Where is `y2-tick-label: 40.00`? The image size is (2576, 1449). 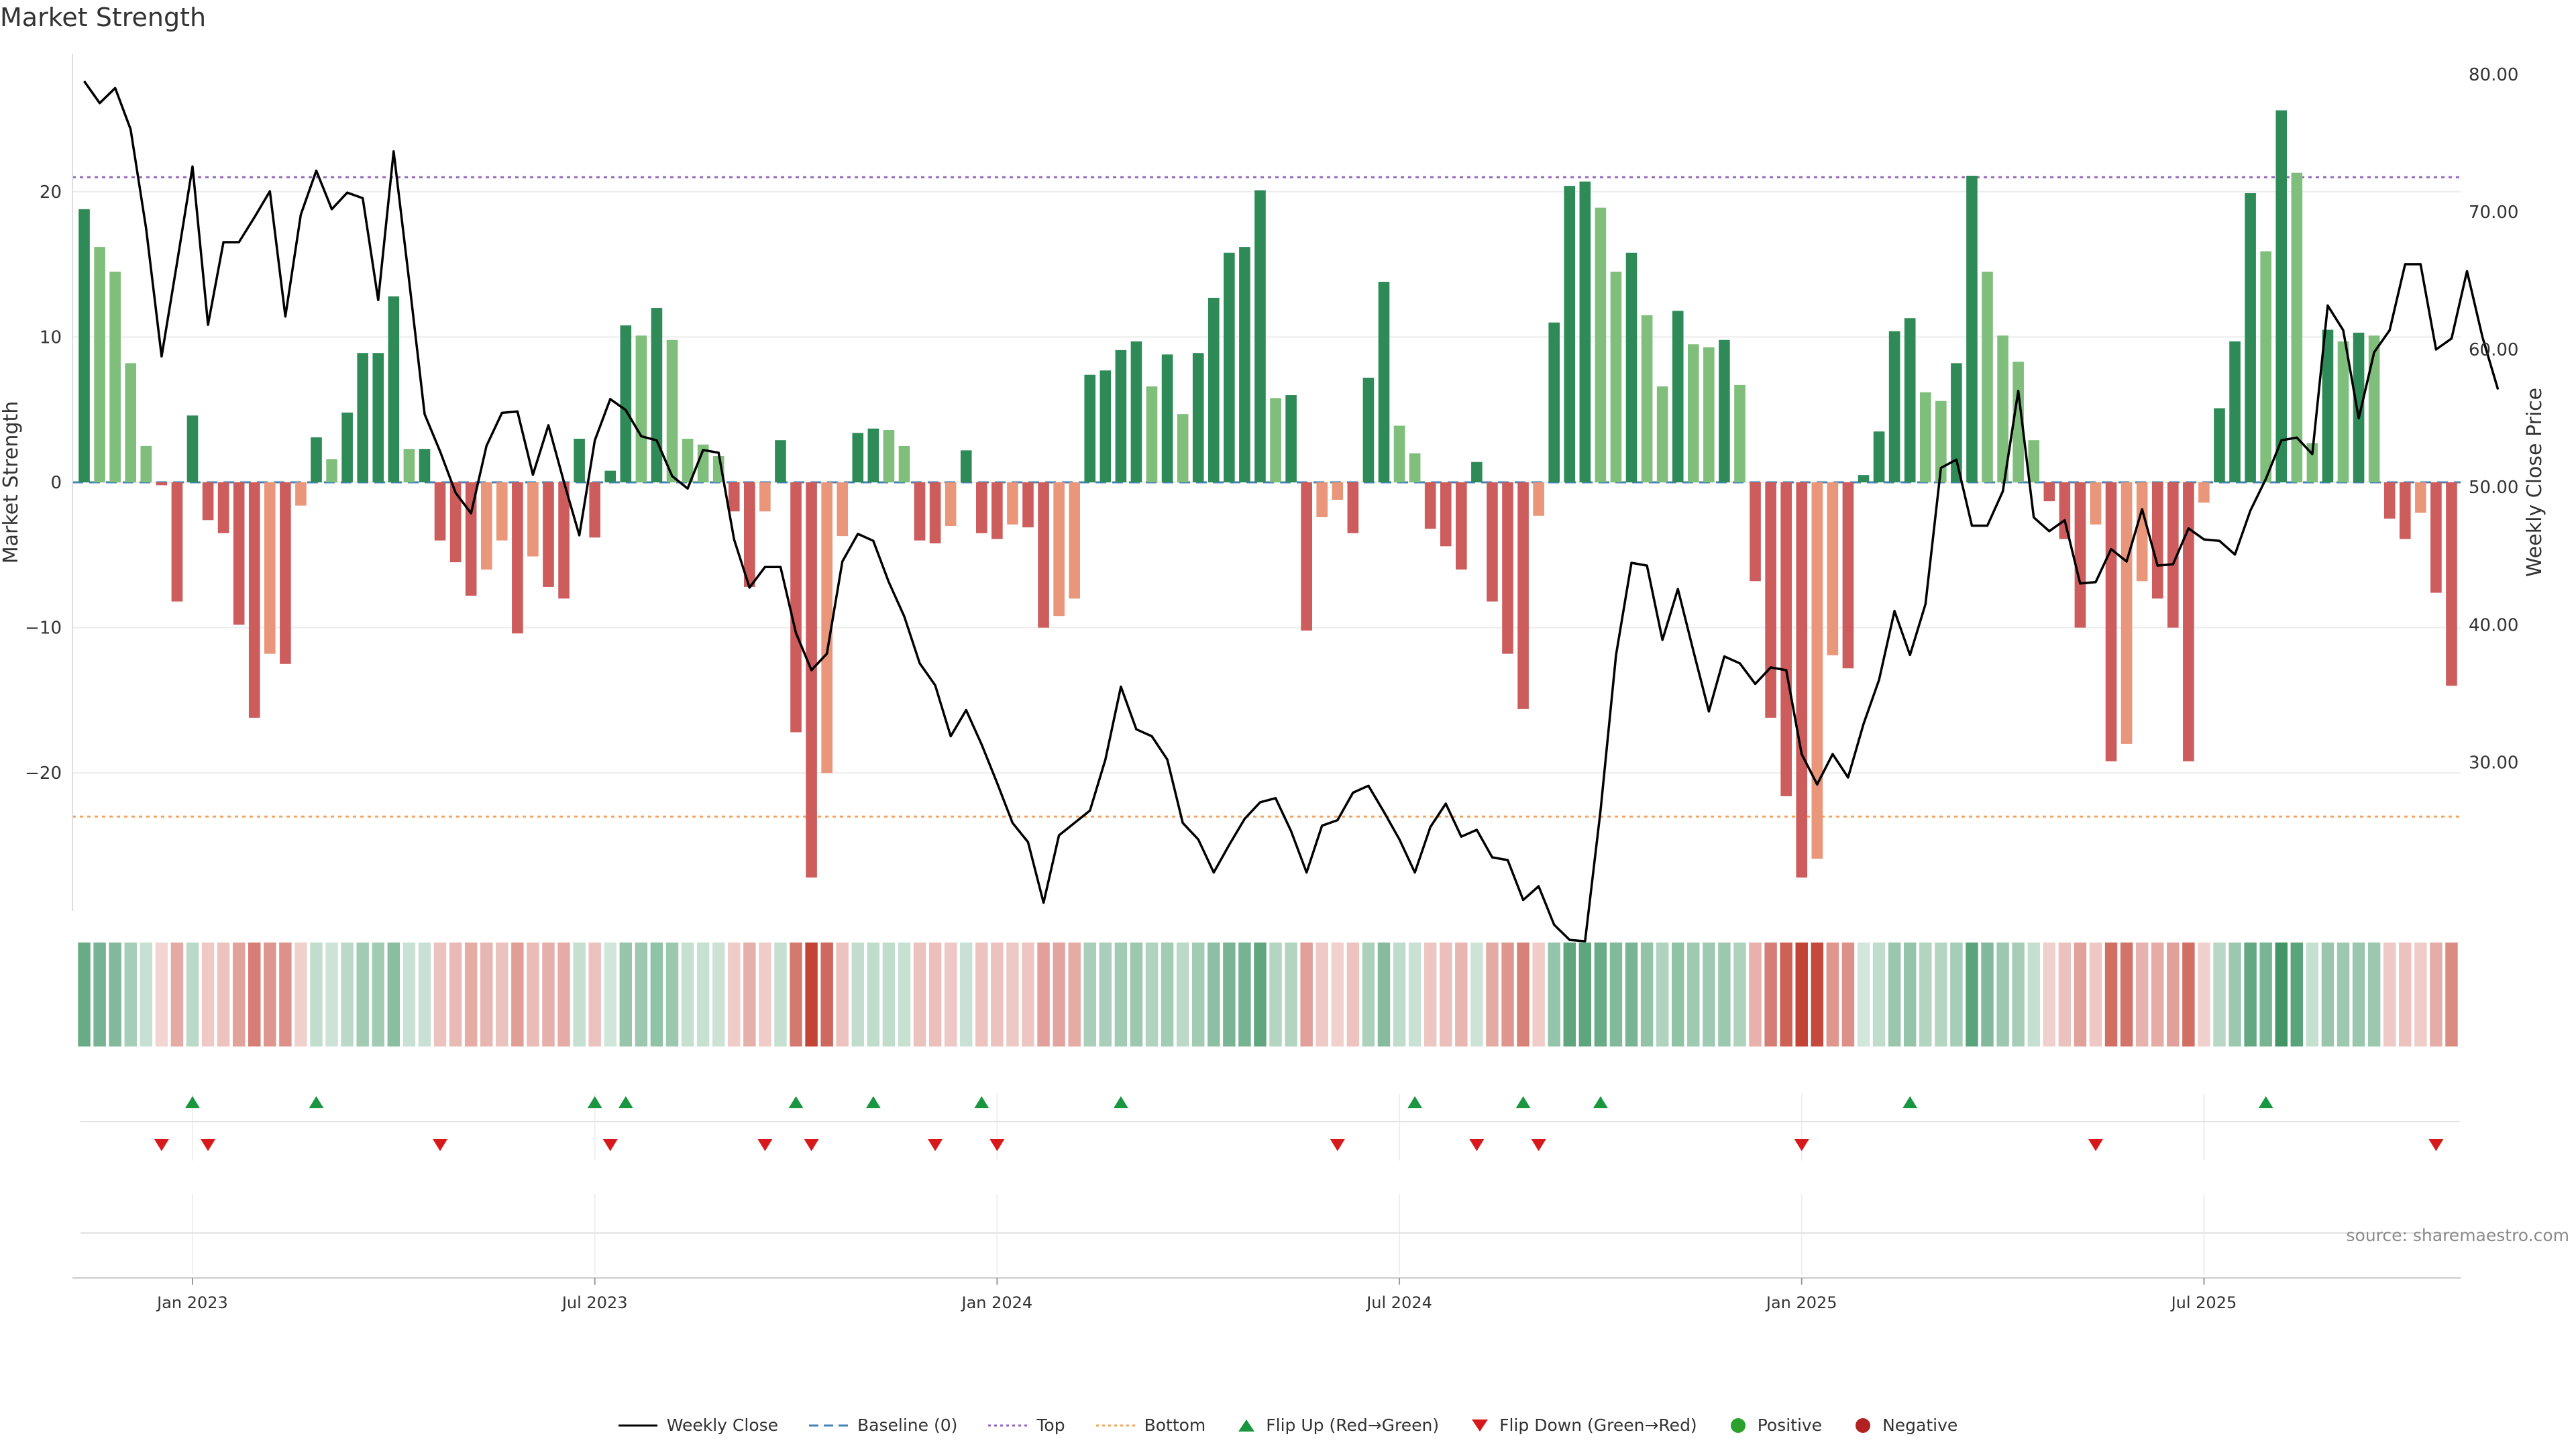
y2-tick-label: 40.00 is located at coordinates (2493, 625).